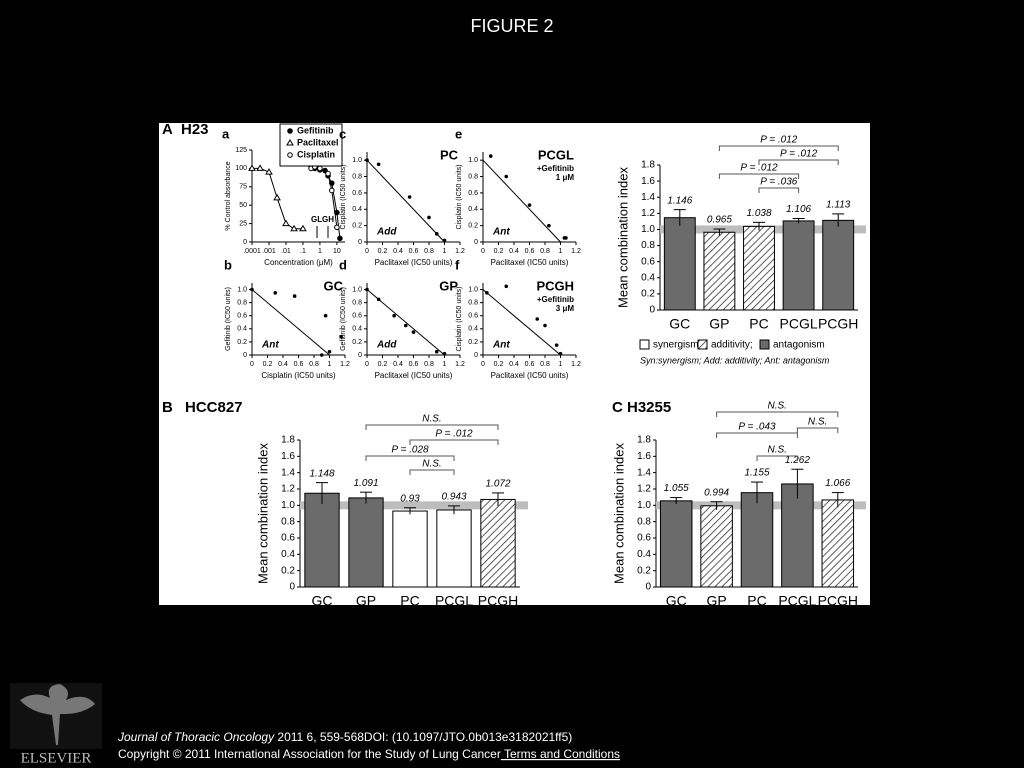 The image size is (1024, 768). What do you see at coordinates (837, 483) in the screenshot?
I see `value-label: 1.066` at bounding box center [837, 483].